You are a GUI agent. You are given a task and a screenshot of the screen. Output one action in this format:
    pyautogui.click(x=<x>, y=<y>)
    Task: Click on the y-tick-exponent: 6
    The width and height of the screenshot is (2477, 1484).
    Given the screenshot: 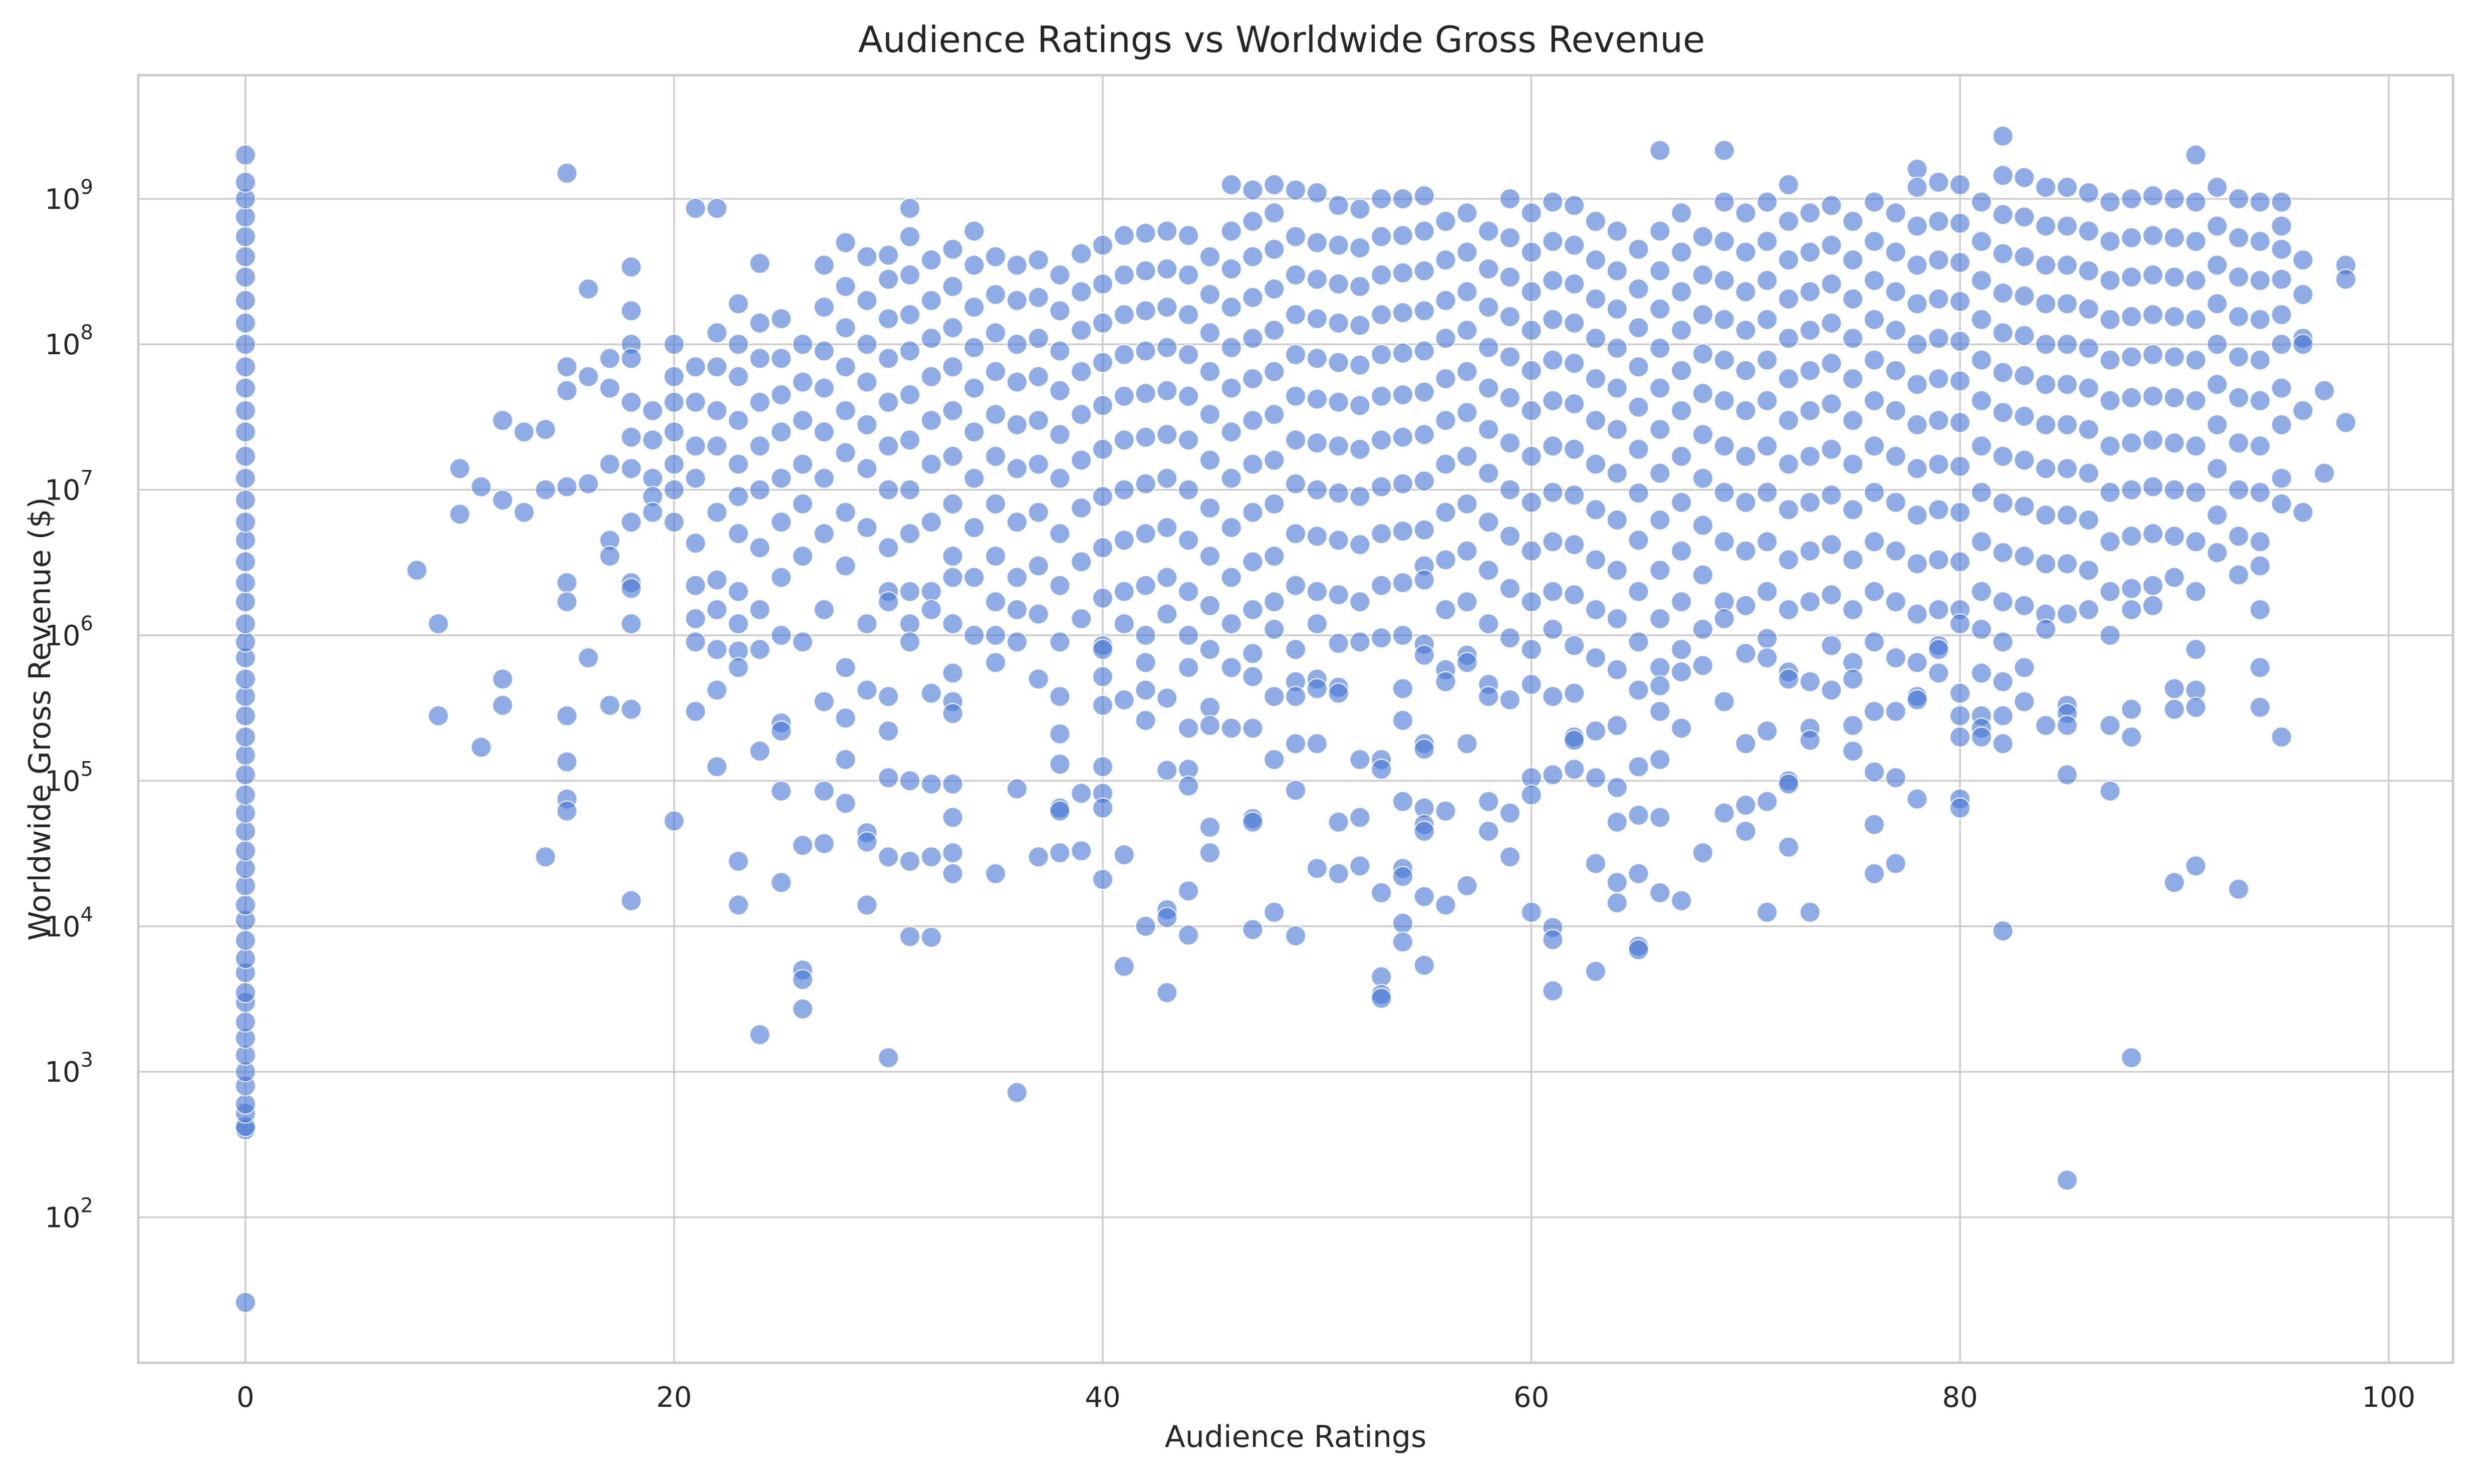 What is the action you would take?
    pyautogui.click(x=87, y=623)
    